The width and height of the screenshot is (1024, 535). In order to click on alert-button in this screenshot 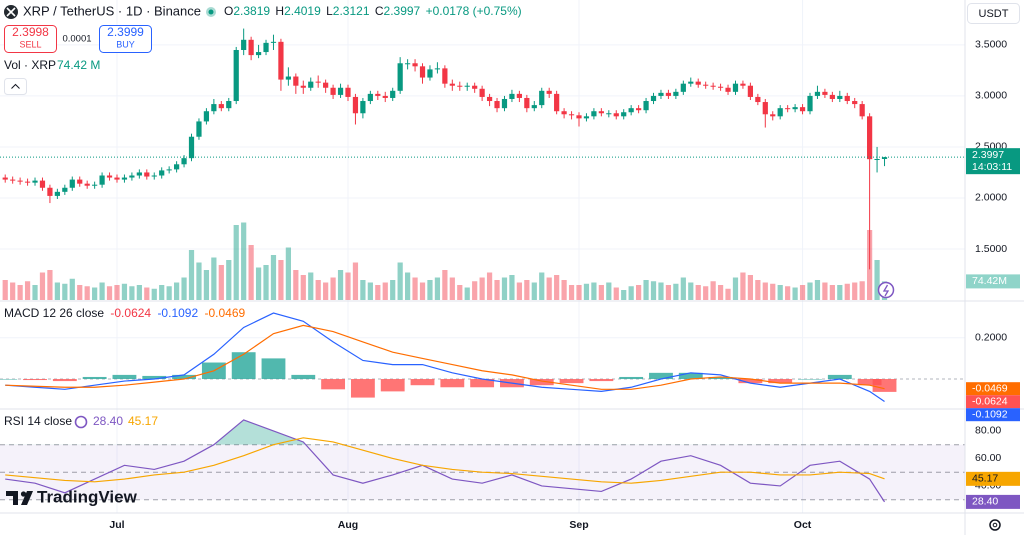, I will do `click(886, 290)`.